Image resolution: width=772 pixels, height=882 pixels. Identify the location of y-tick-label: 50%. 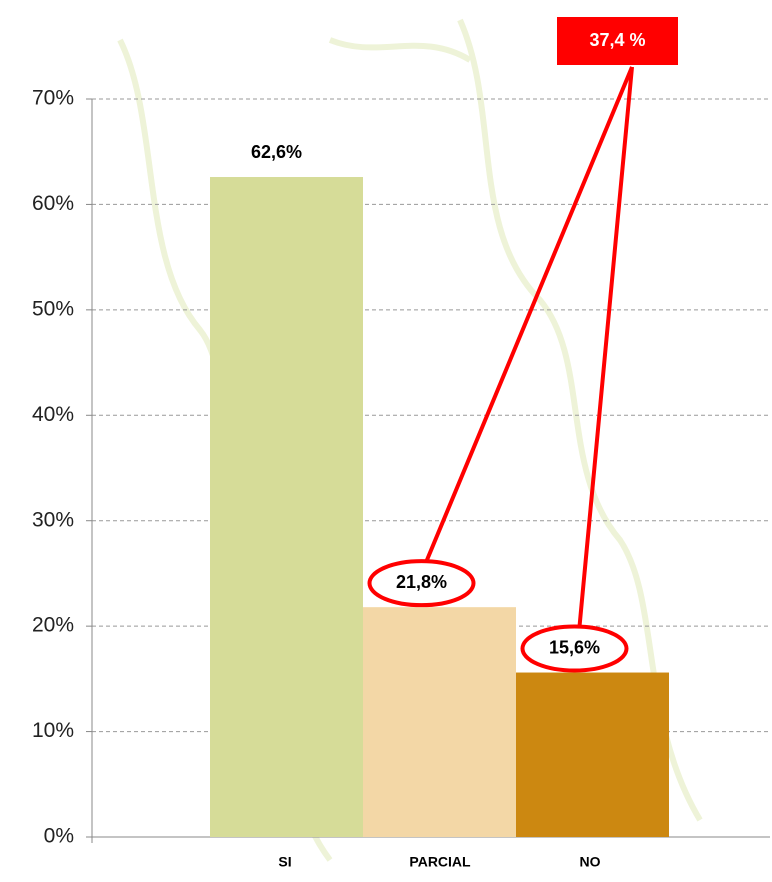
(53, 308).